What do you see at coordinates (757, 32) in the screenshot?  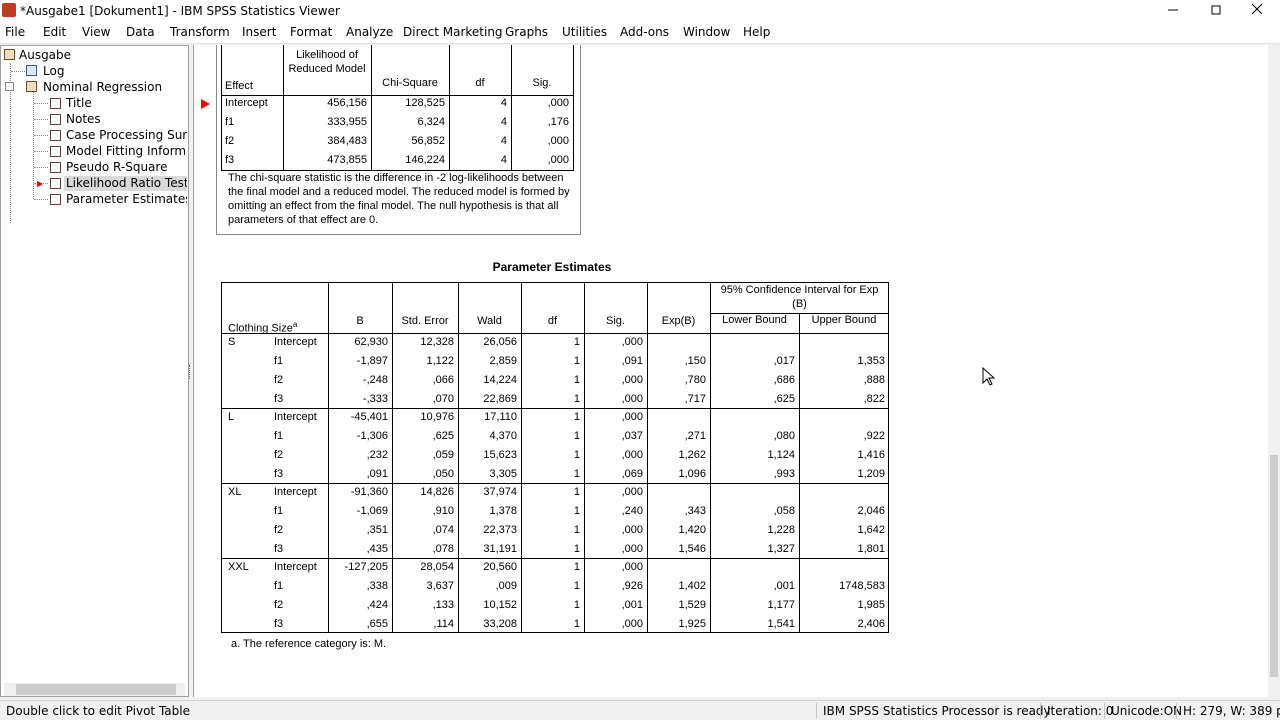 I see `menu-item: Help` at bounding box center [757, 32].